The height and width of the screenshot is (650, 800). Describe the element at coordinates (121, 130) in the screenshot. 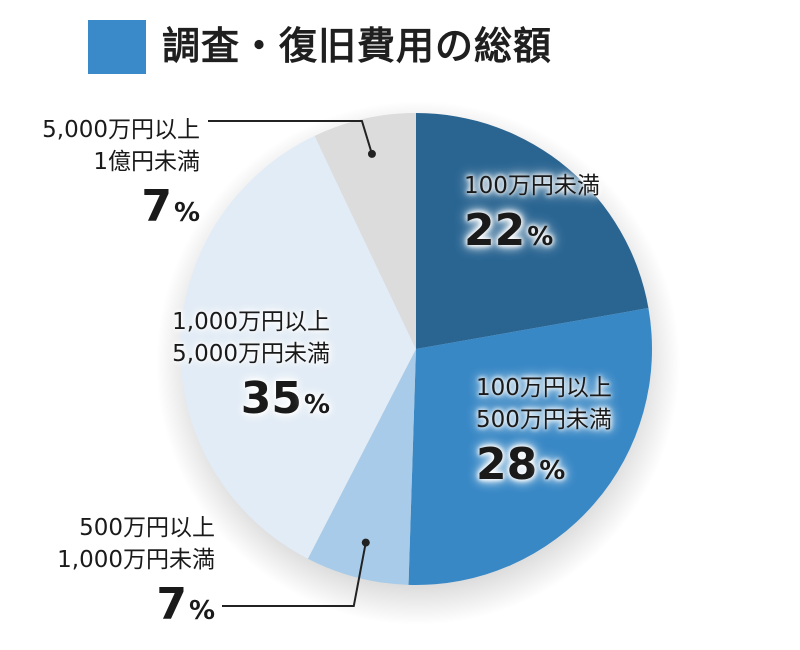

I see `slice-label-4-line-0: 5,000万円以上` at that location.